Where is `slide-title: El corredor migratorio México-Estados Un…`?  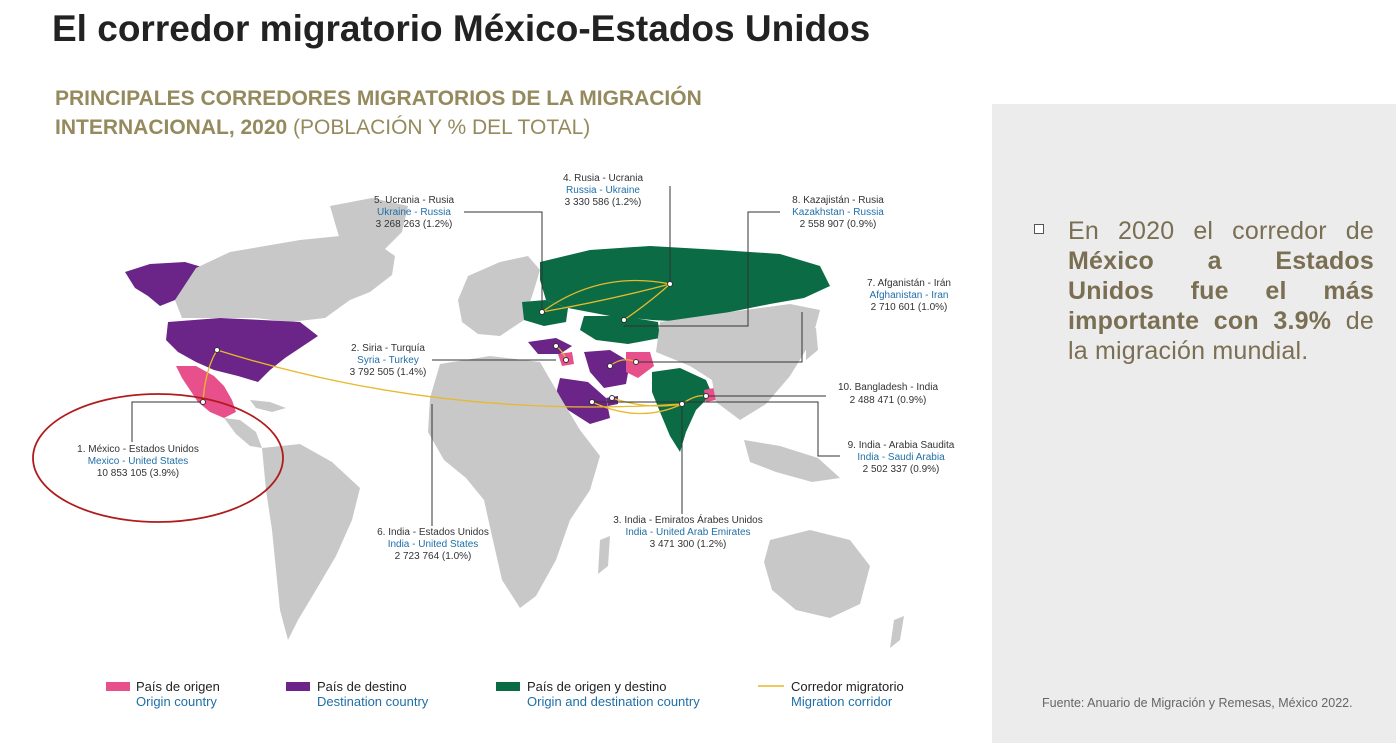 slide-title: El corredor migratorio México-Estados Un… is located at coordinates (461, 28).